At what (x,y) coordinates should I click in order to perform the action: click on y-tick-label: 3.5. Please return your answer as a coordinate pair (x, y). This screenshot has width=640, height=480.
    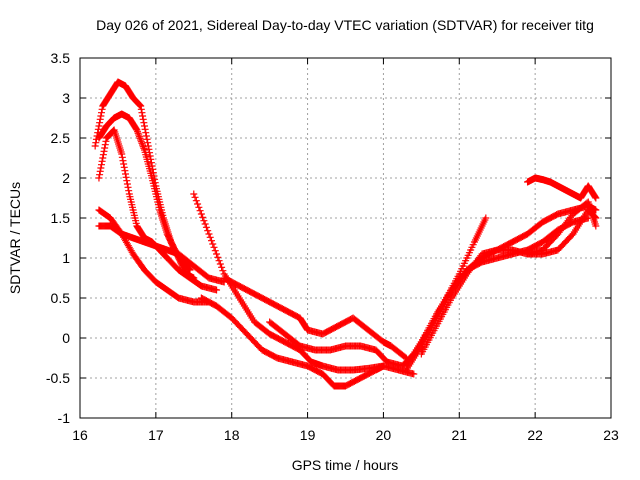
    Looking at the image, I should click on (61, 58).